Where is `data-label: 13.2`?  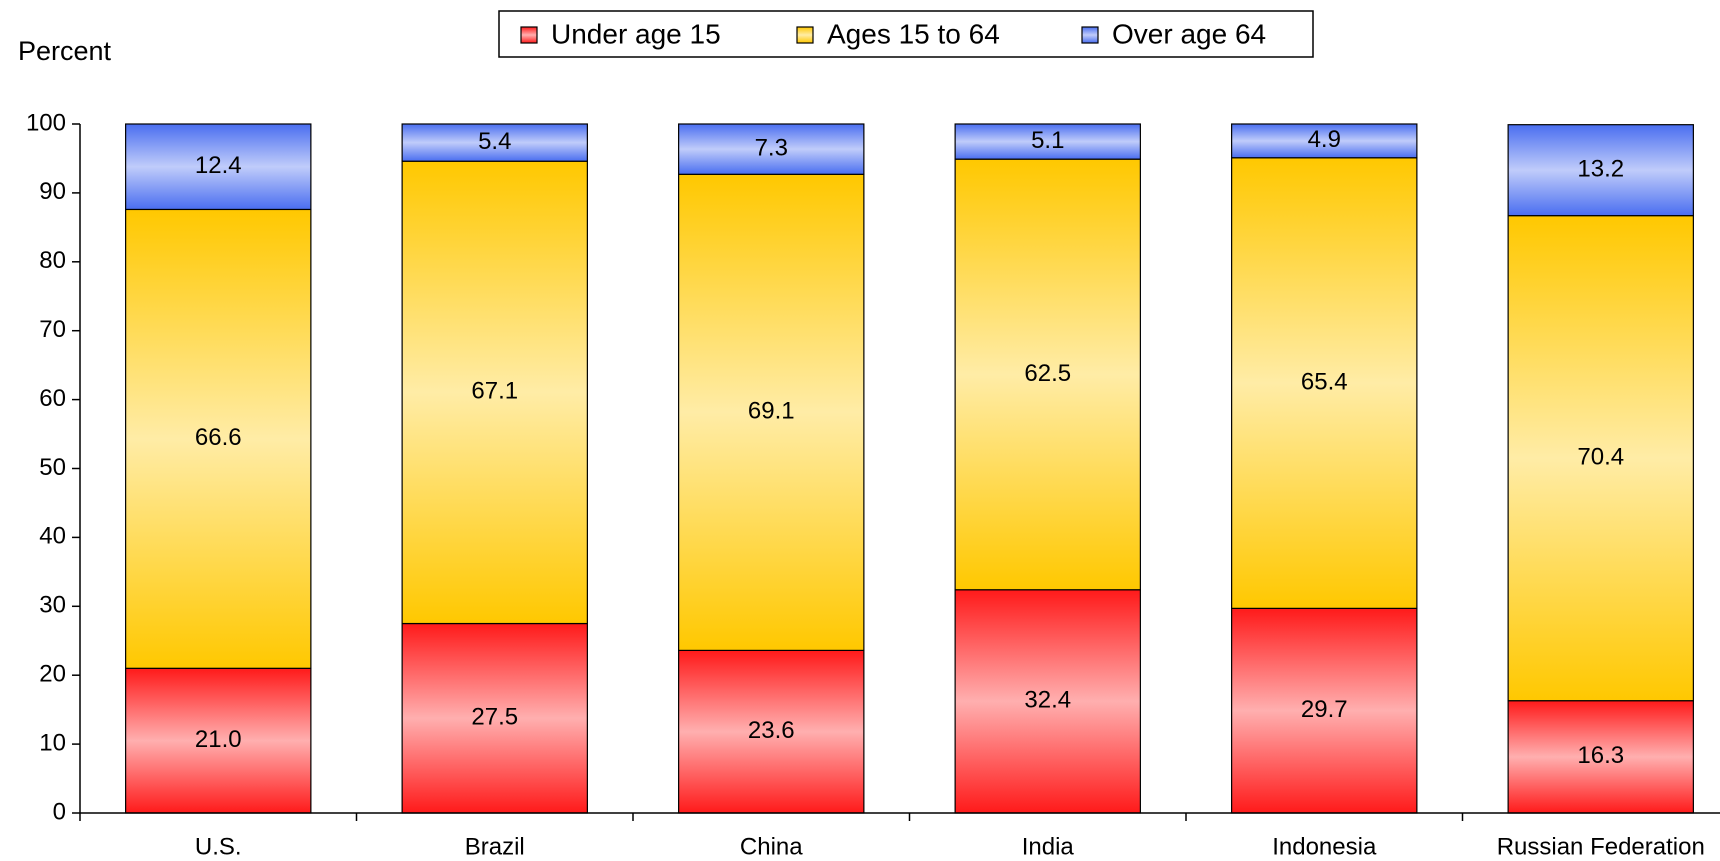
data-label: 13.2 is located at coordinates (1600, 169).